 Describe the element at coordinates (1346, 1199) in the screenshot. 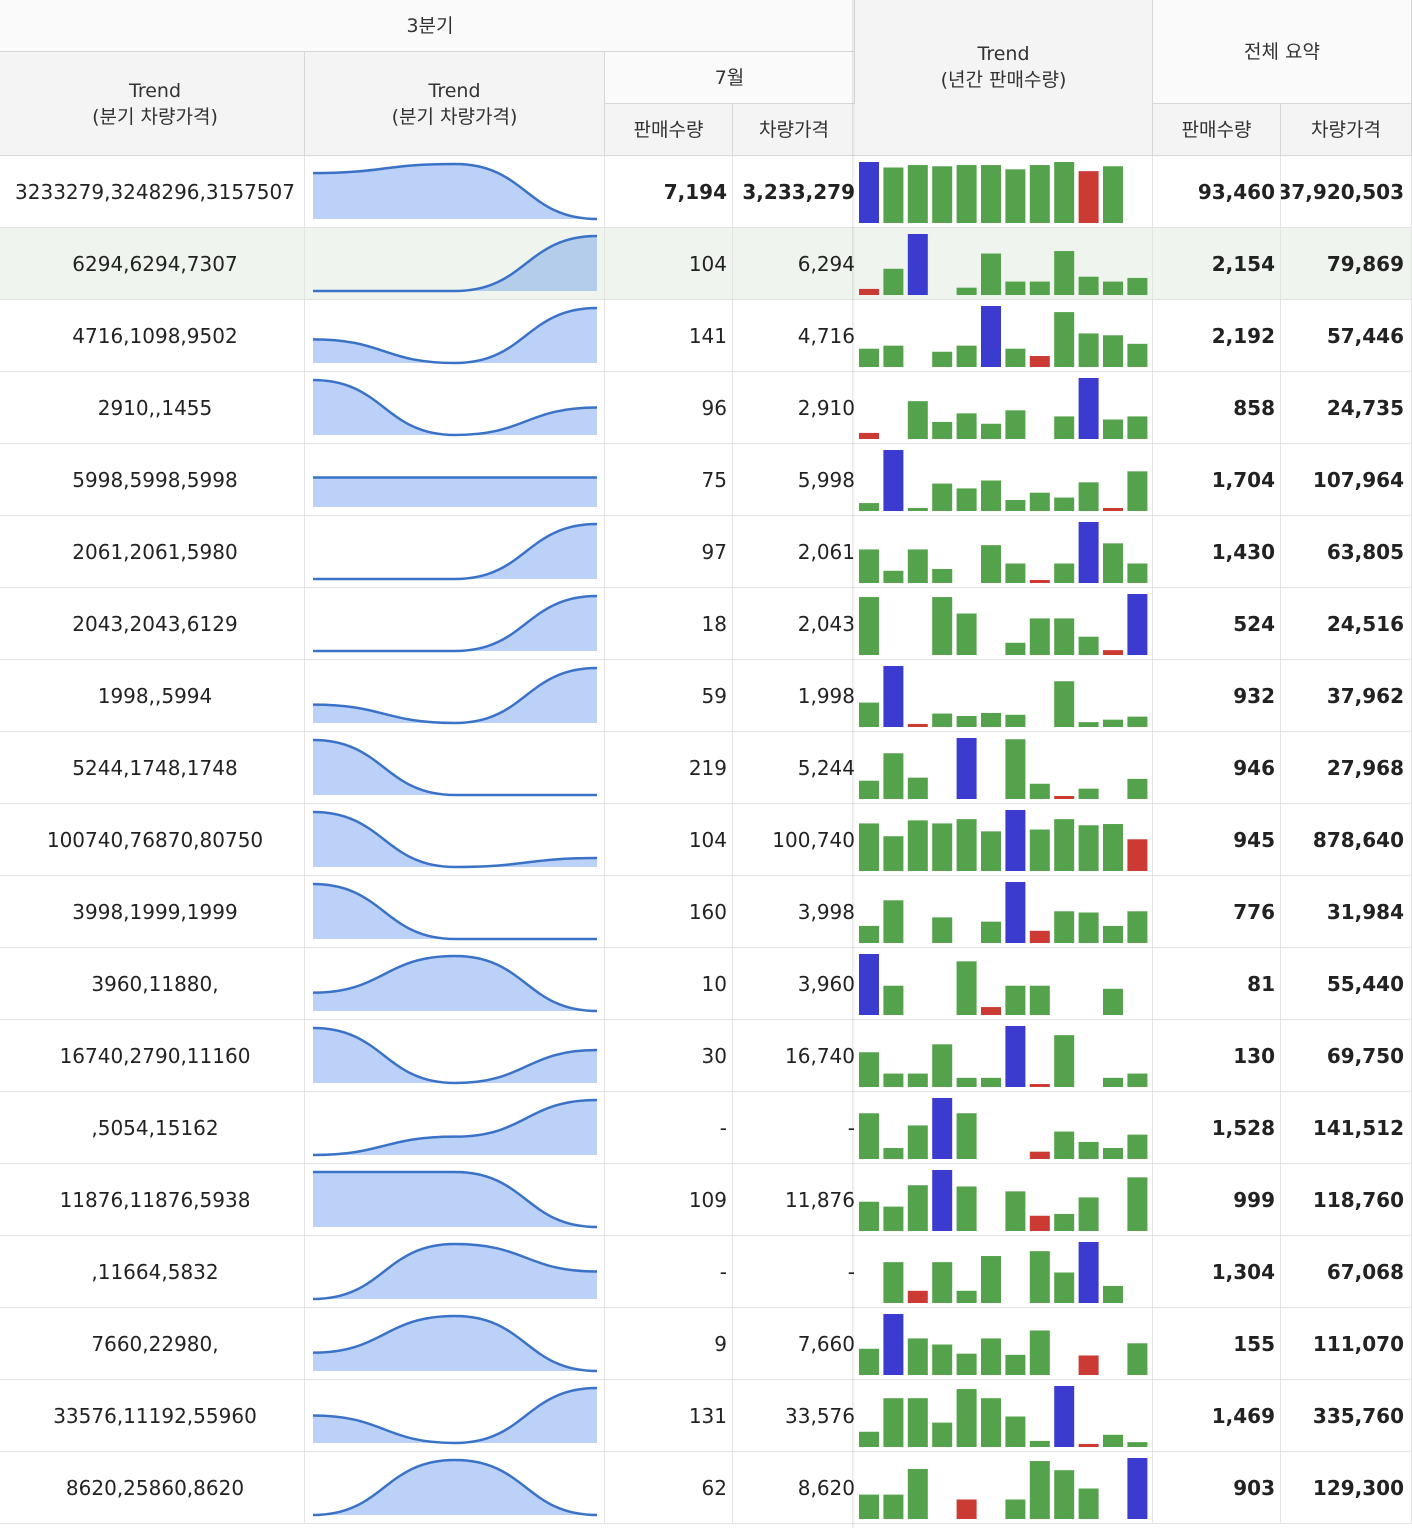

I see `total-price: 118,760` at that location.